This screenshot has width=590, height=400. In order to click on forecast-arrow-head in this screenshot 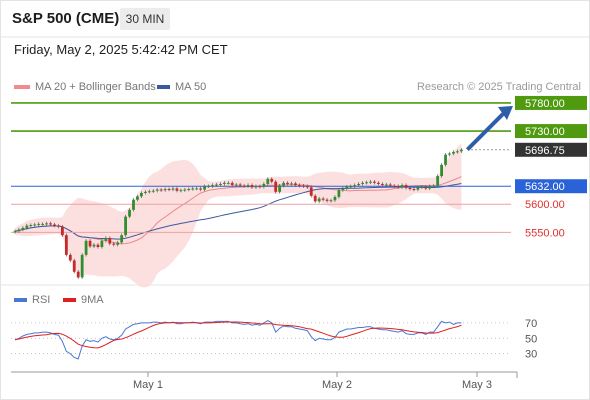, I will do `click(505, 112)`.